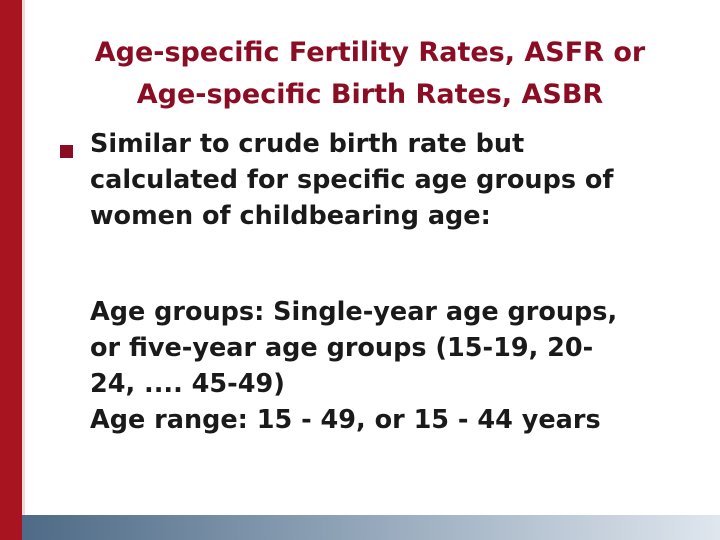 Image resolution: width=720 pixels, height=540 pixels. Describe the element at coordinates (290, 216) in the screenshot. I see `bullet-line: women of childbearing age:` at that location.